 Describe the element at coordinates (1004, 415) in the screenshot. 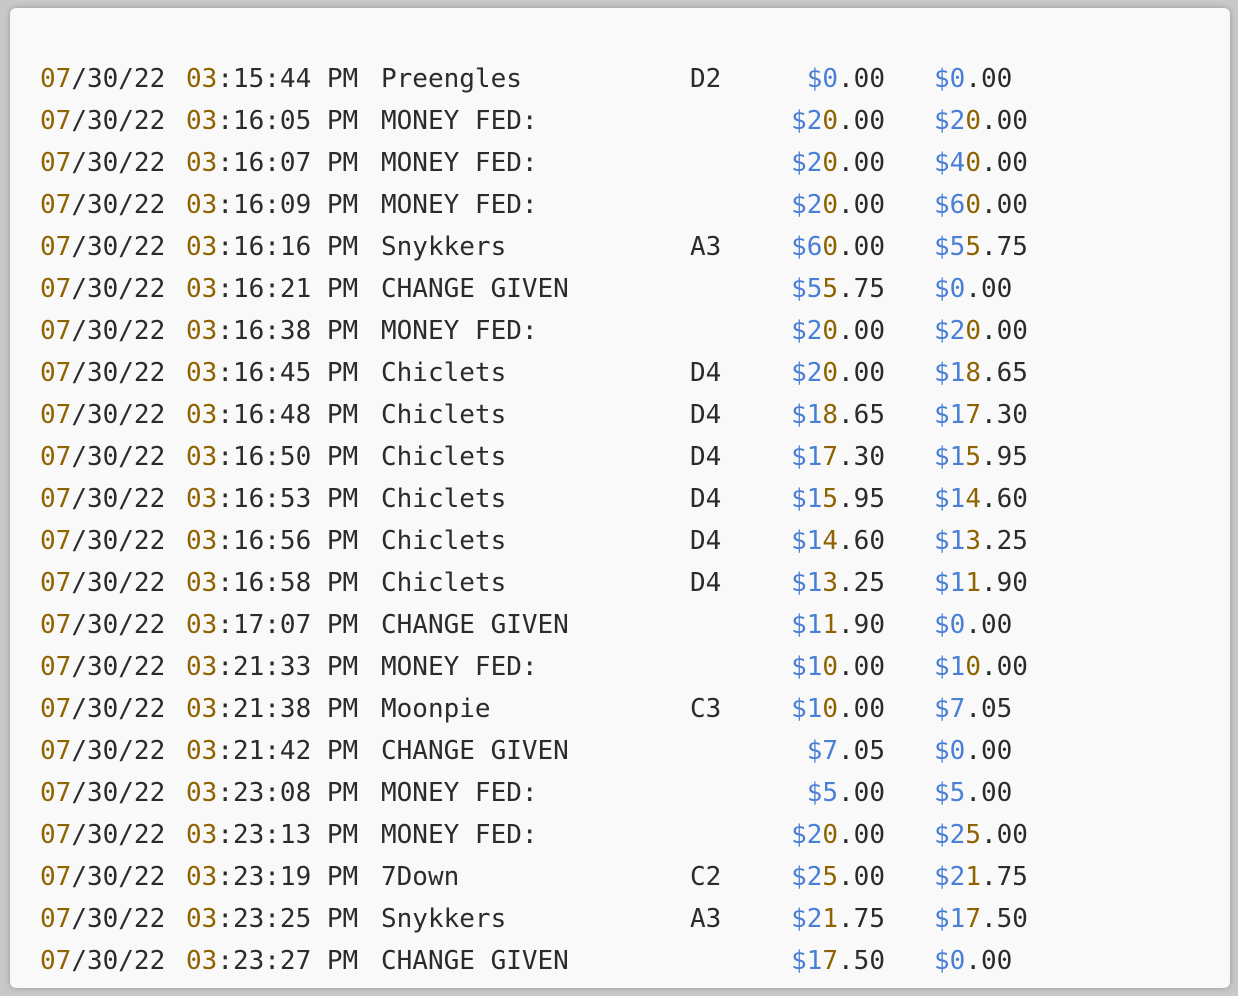

I see `balance-decimal: .30` at that location.